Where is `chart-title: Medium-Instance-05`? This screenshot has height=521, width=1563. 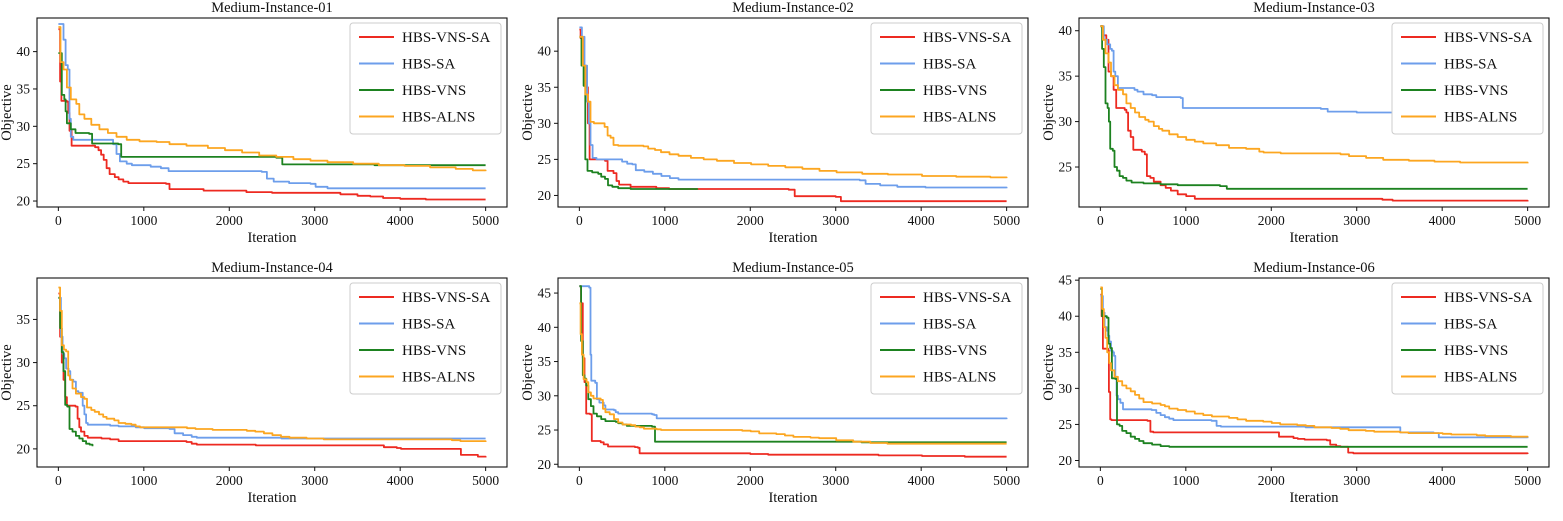
chart-title: Medium-Instance-05 is located at coordinates (793, 268).